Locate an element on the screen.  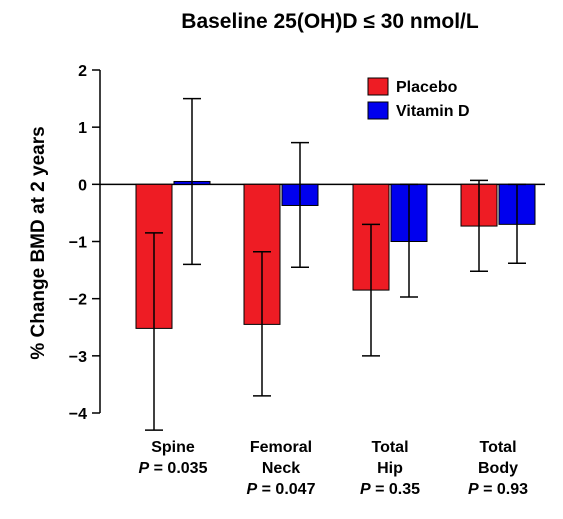
y-tick-label: 2 is located at coordinates (82, 71).